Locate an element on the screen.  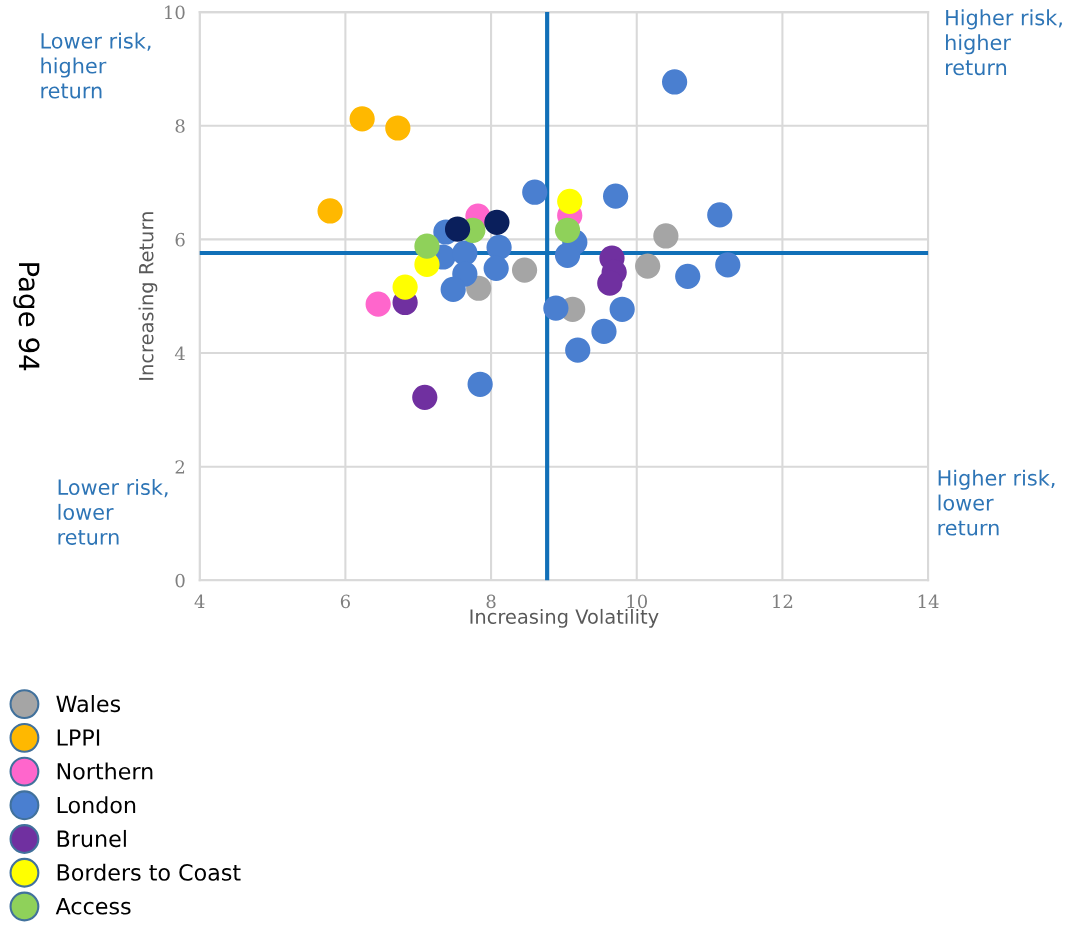
y-axis-title: Increasing Return is located at coordinates (148, 296).